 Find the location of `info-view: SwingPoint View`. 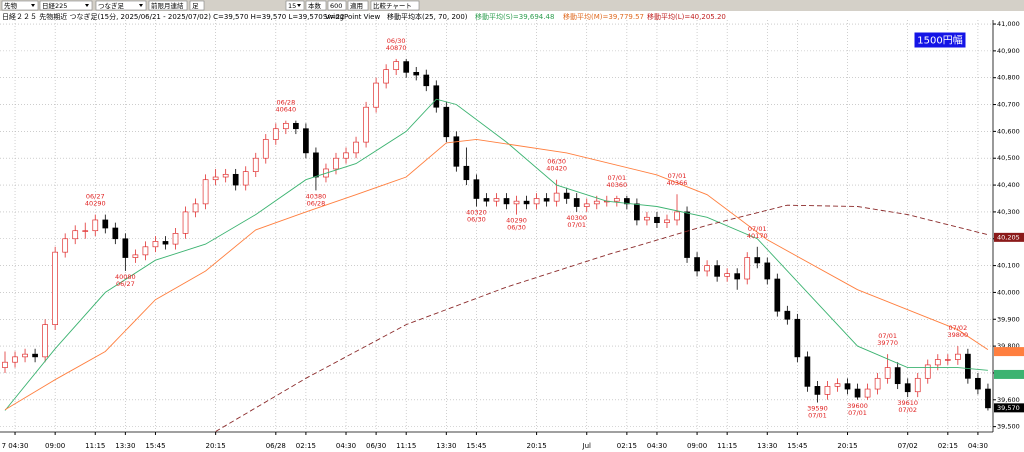

info-view: SwingPoint View is located at coordinates (351, 17).